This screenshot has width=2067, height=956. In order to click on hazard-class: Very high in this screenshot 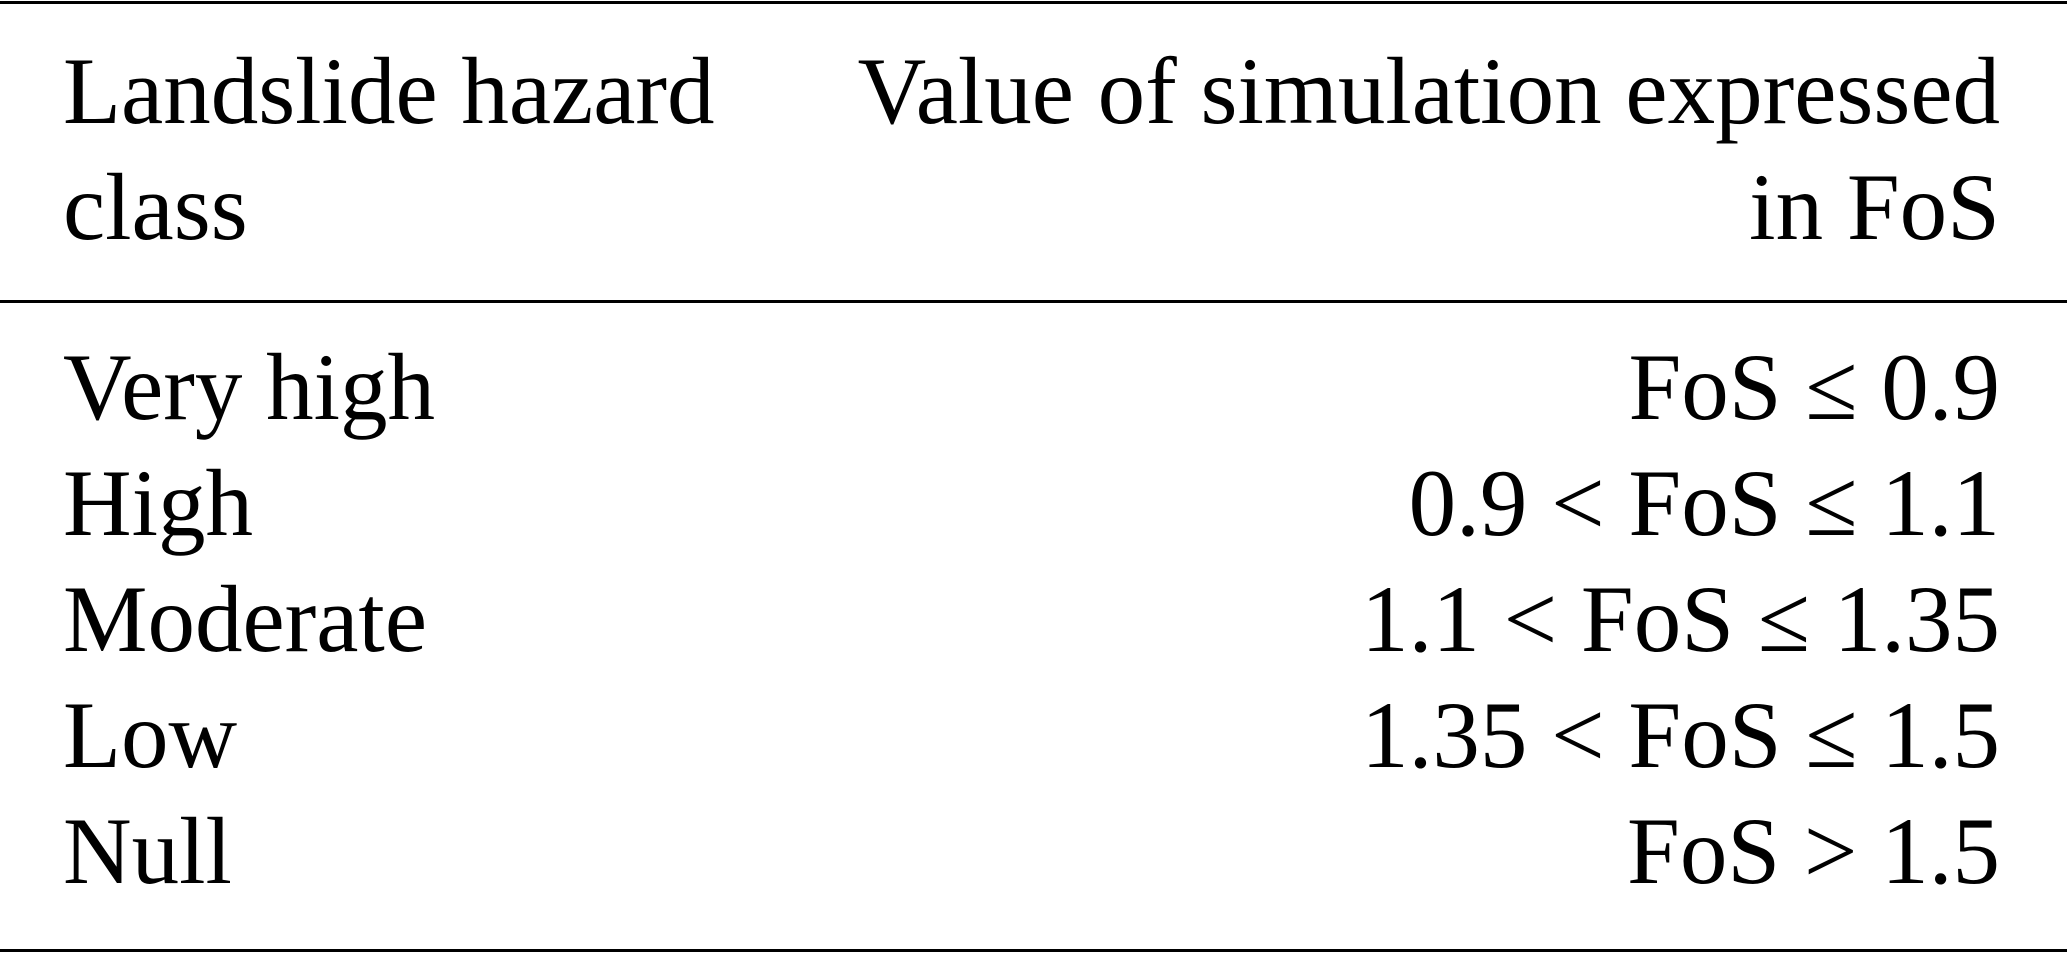, I will do `click(249, 387)`.